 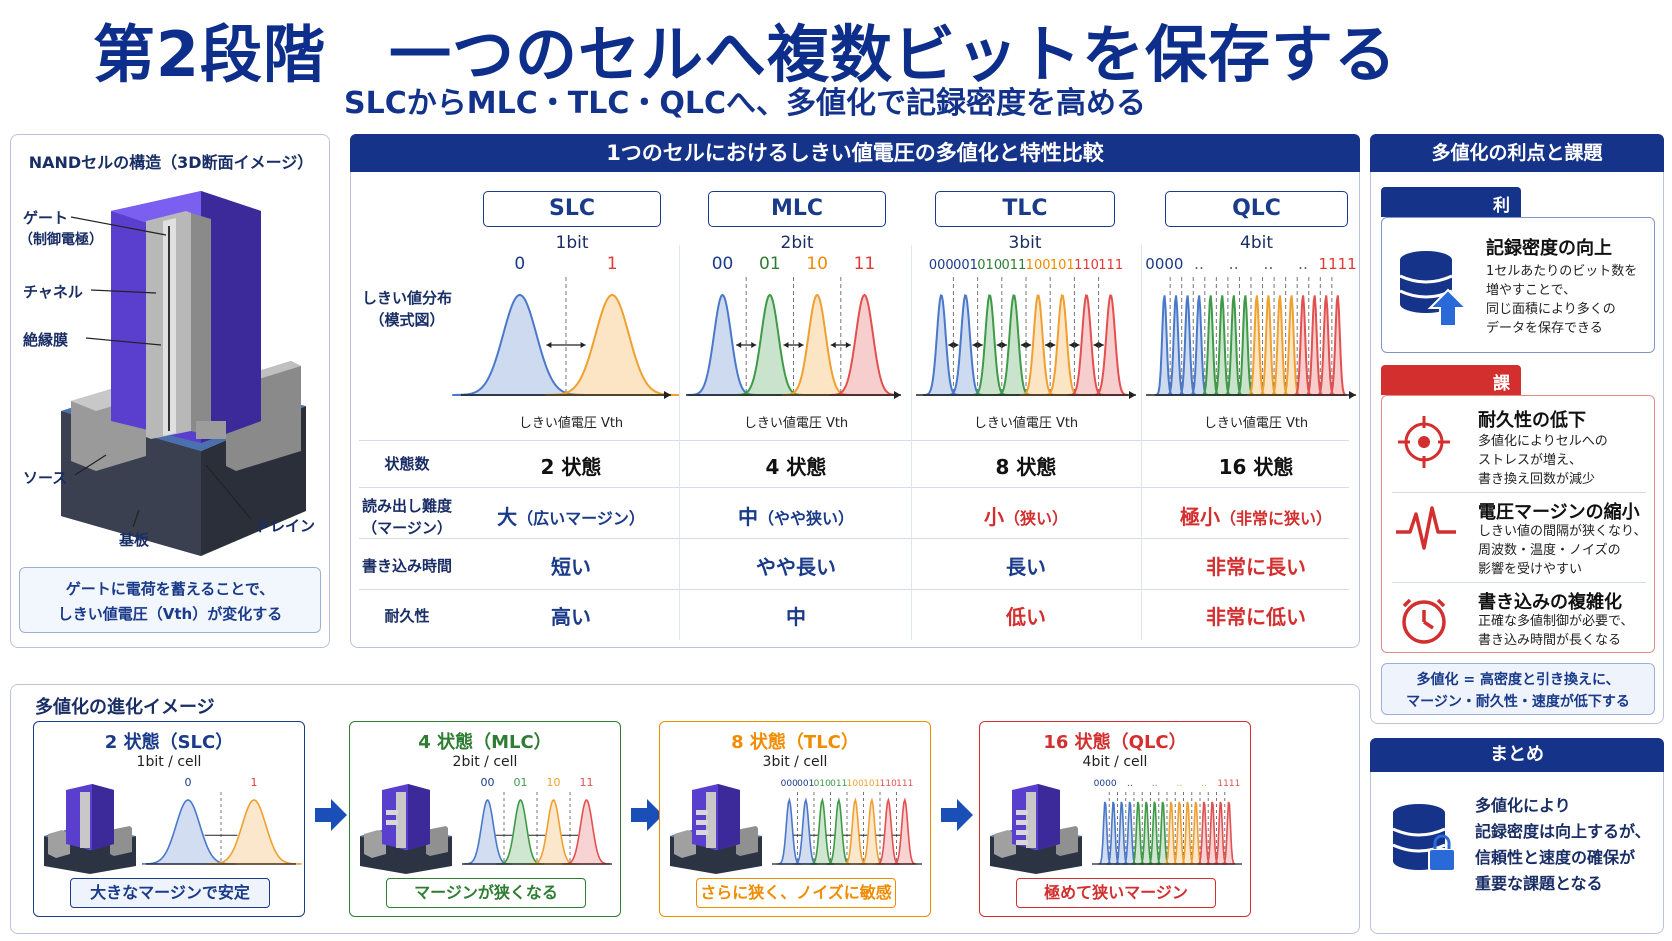 What do you see at coordinates (1167, 822) in the screenshot?
I see `mini-distribution: 0000 ‥ ‥ ‥ ‥ 1111` at bounding box center [1167, 822].